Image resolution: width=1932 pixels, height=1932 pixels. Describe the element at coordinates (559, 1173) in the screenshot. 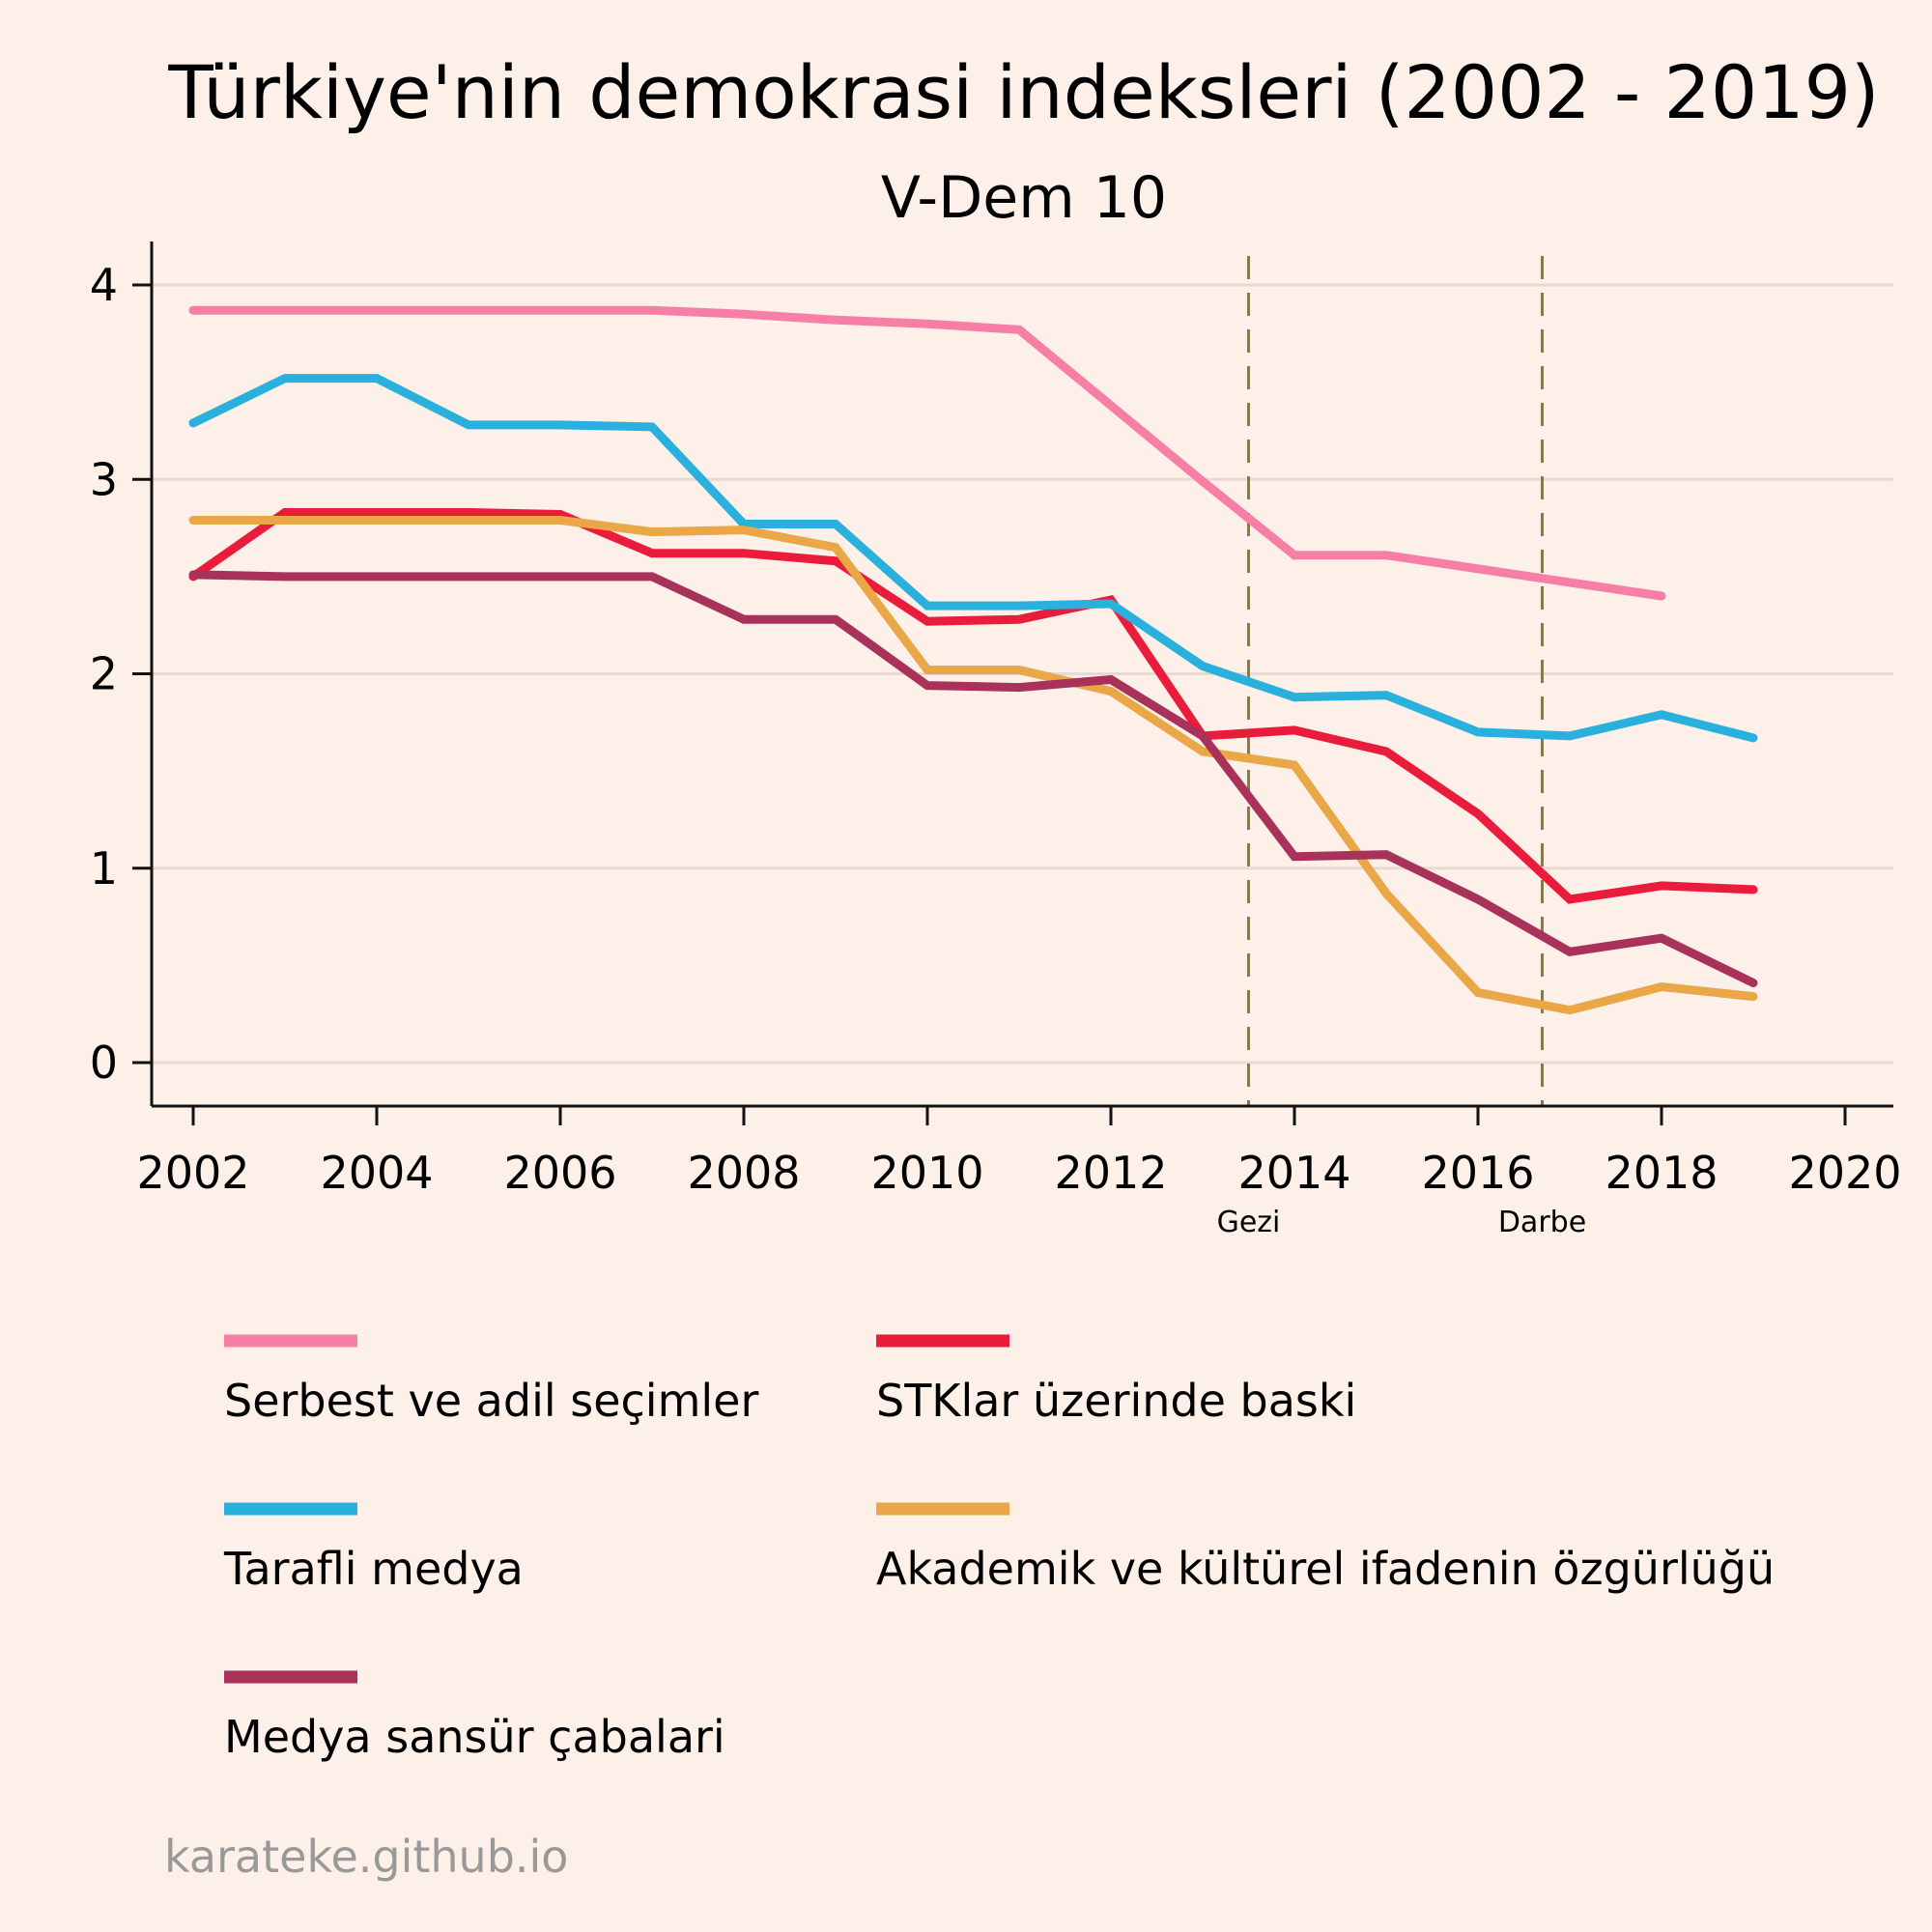

I see `x-tick-label: 2006` at that location.